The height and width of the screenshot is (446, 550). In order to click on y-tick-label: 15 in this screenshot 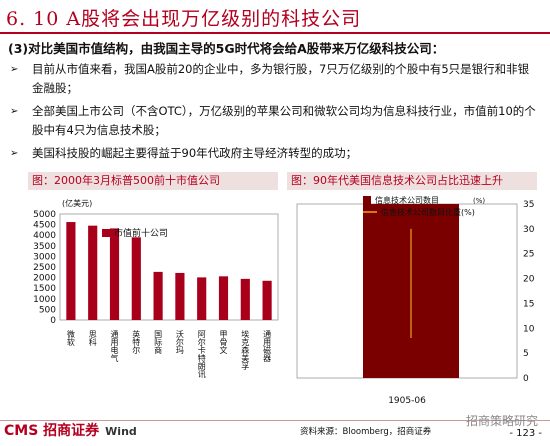, I will do `click(528, 304)`.